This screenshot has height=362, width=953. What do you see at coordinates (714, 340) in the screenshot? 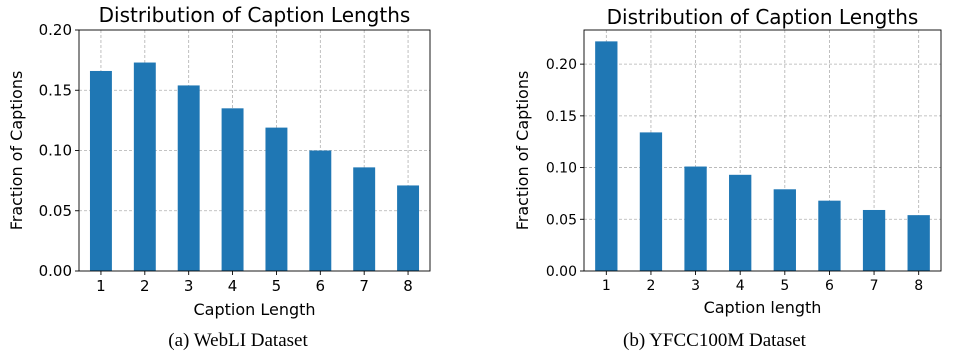
I see `figure-caption: (b) YFCC100M Dataset` at bounding box center [714, 340].